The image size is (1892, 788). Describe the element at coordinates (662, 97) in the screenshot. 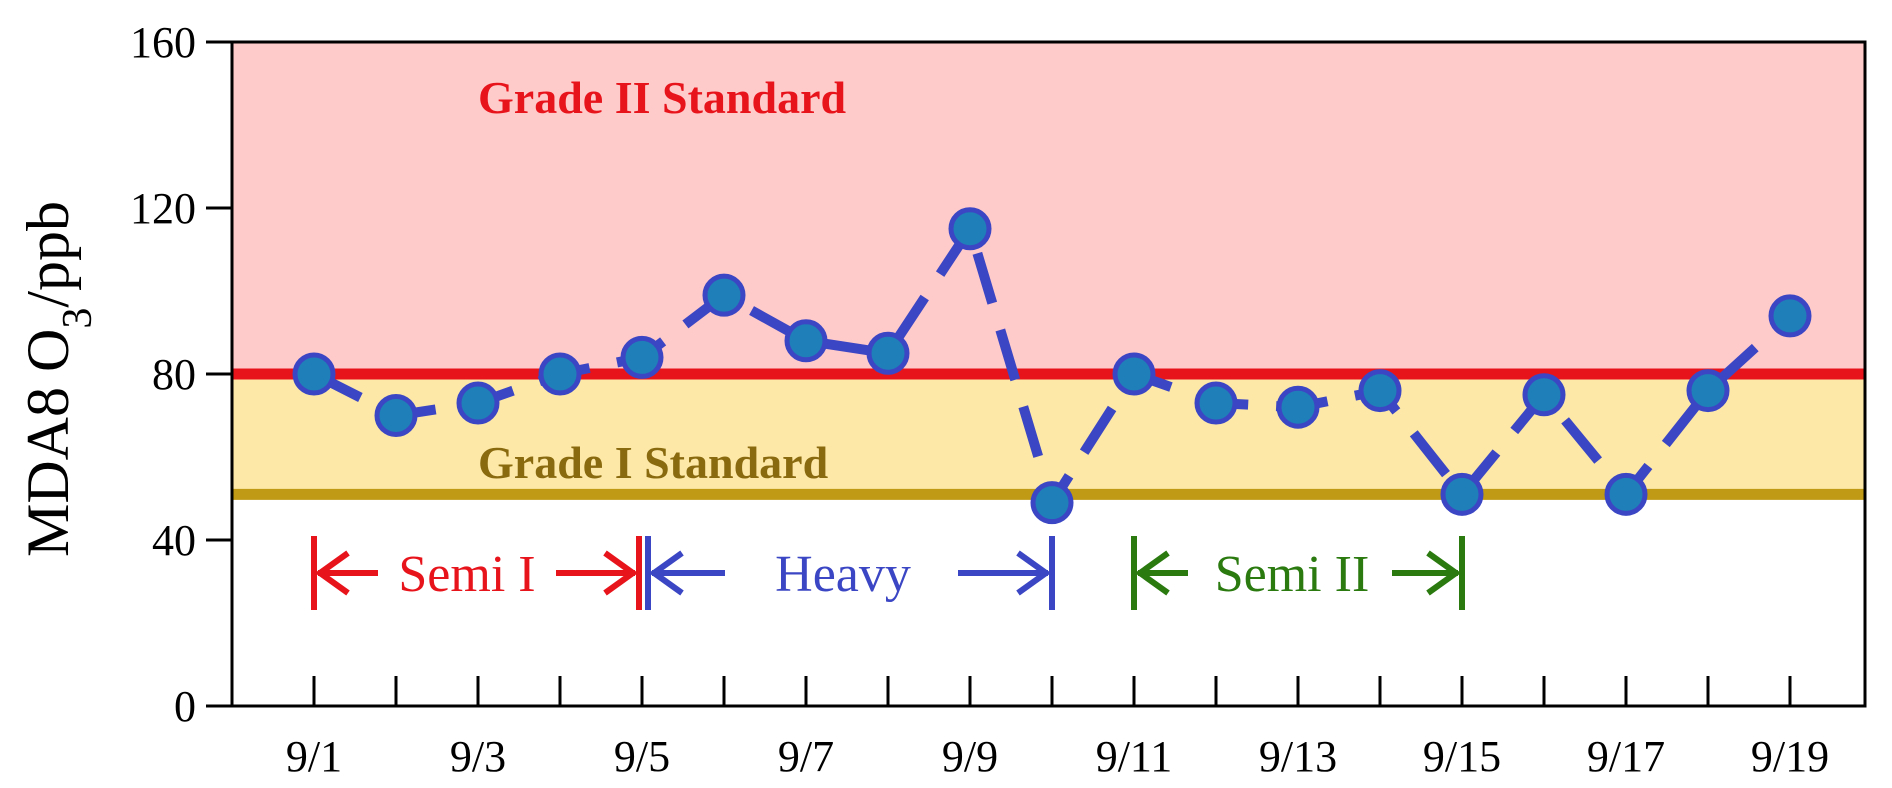

I see `band-label-0: Grade II Standard` at that location.